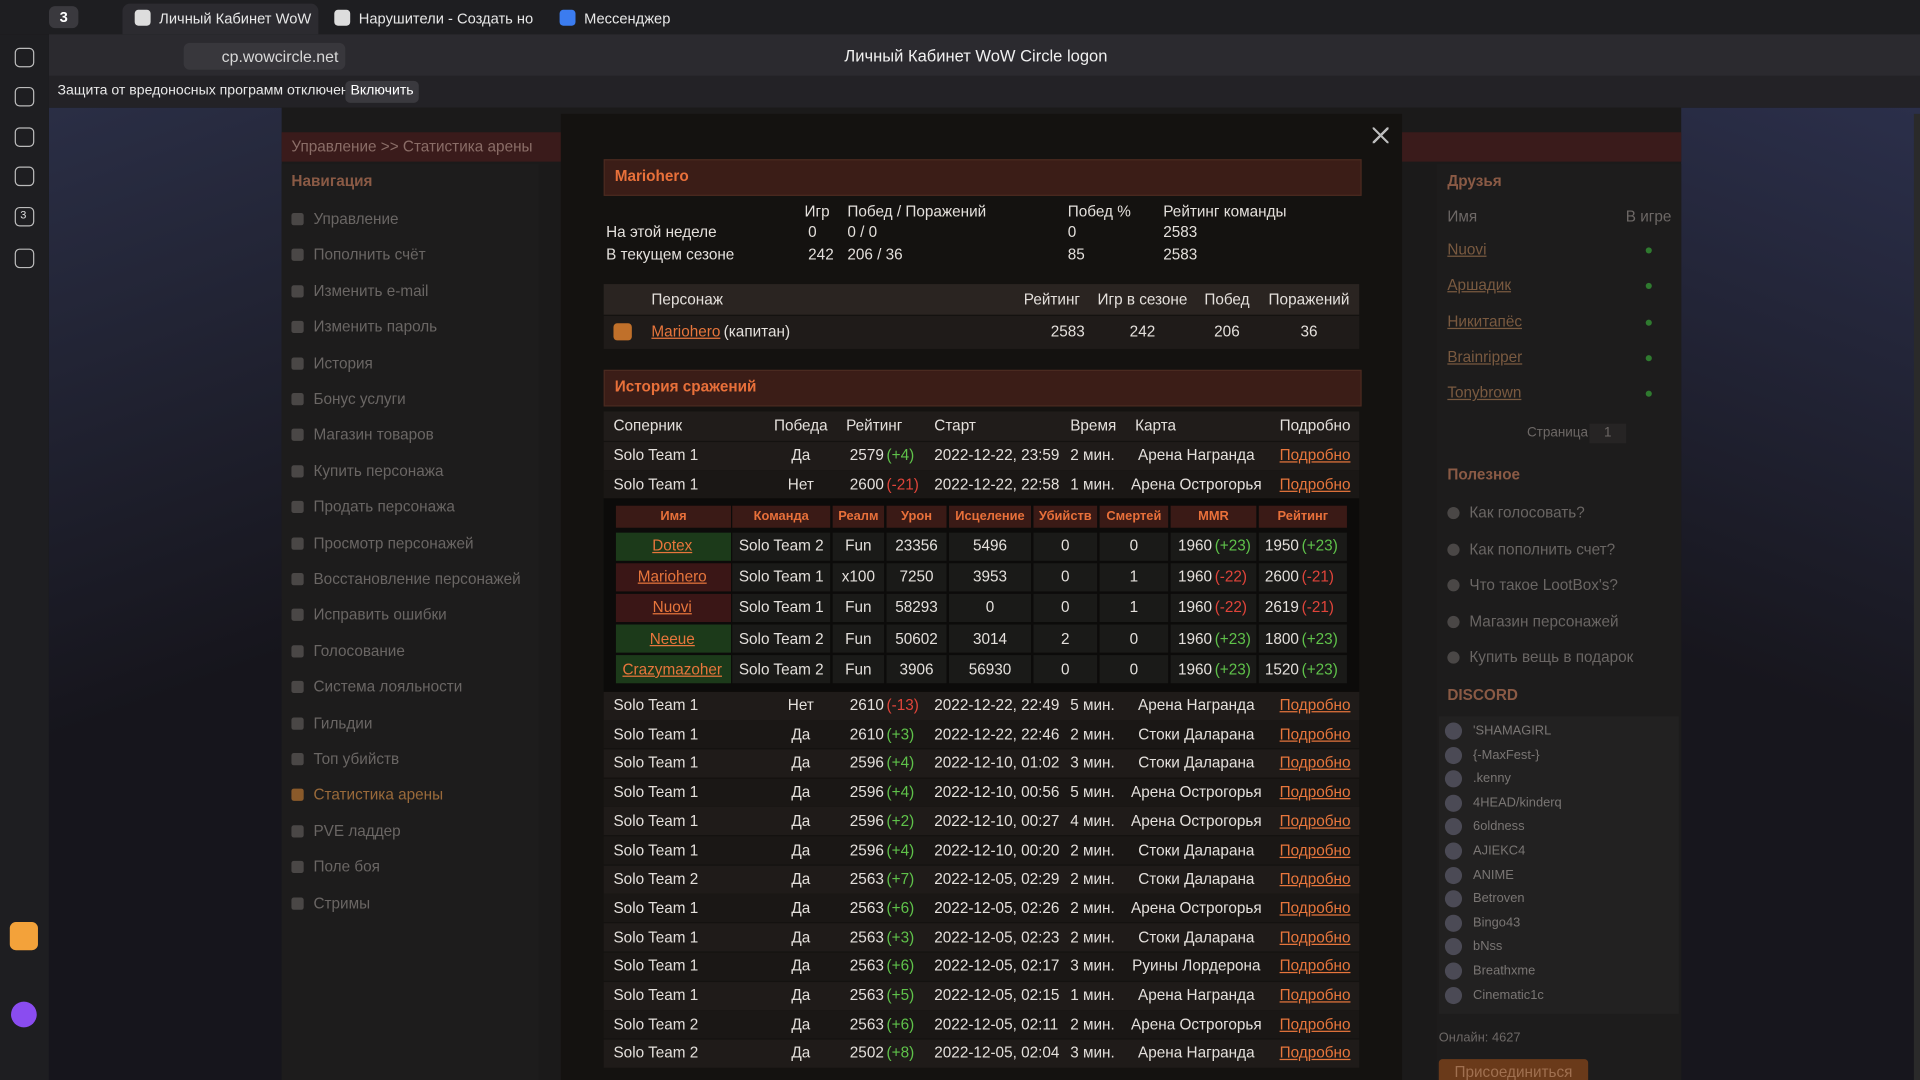 Image resolution: width=1920 pixels, height=1080 pixels. I want to click on cell: Solo Team 2, so click(656, 879).